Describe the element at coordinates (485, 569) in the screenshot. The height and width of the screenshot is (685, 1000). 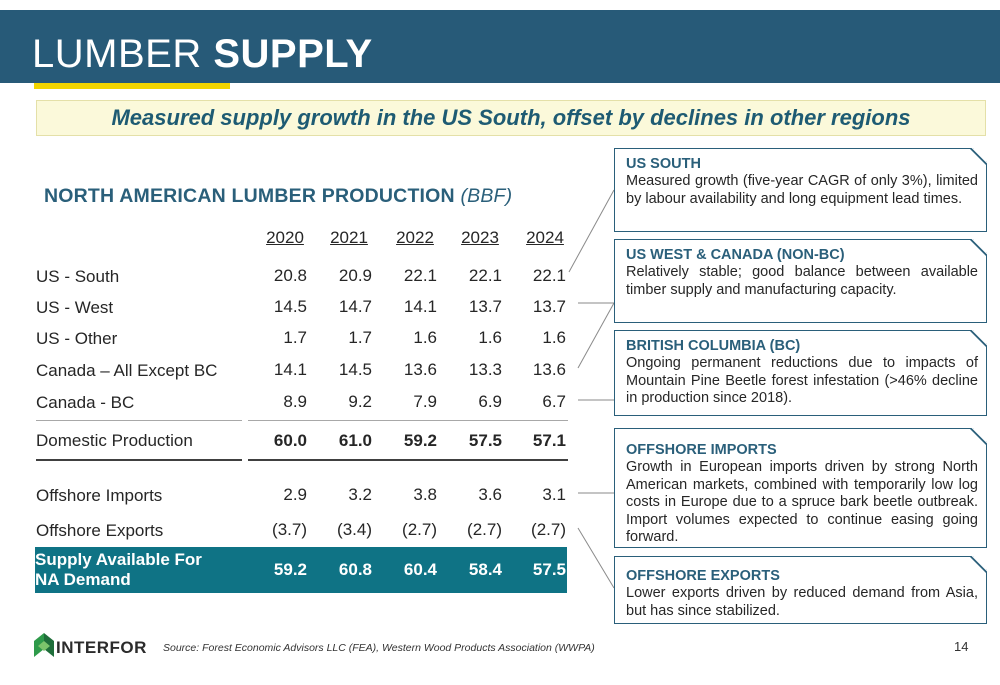
I see `table-cell: 58.4` at that location.